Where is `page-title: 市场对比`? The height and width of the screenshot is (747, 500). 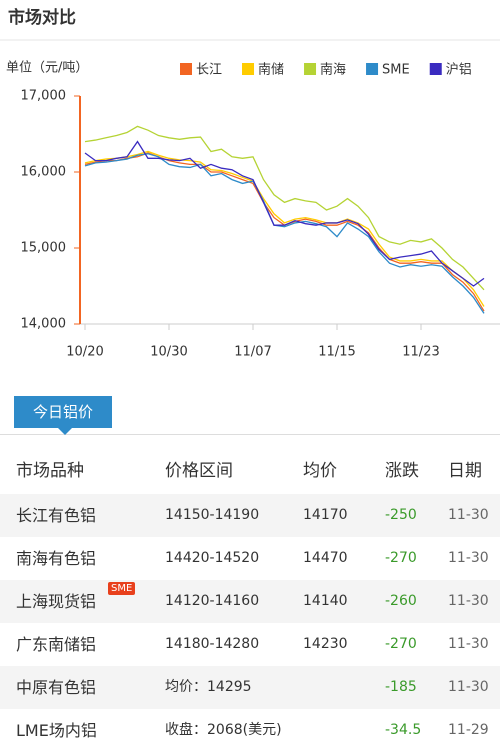
page-title: 市场对比 is located at coordinates (42, 17).